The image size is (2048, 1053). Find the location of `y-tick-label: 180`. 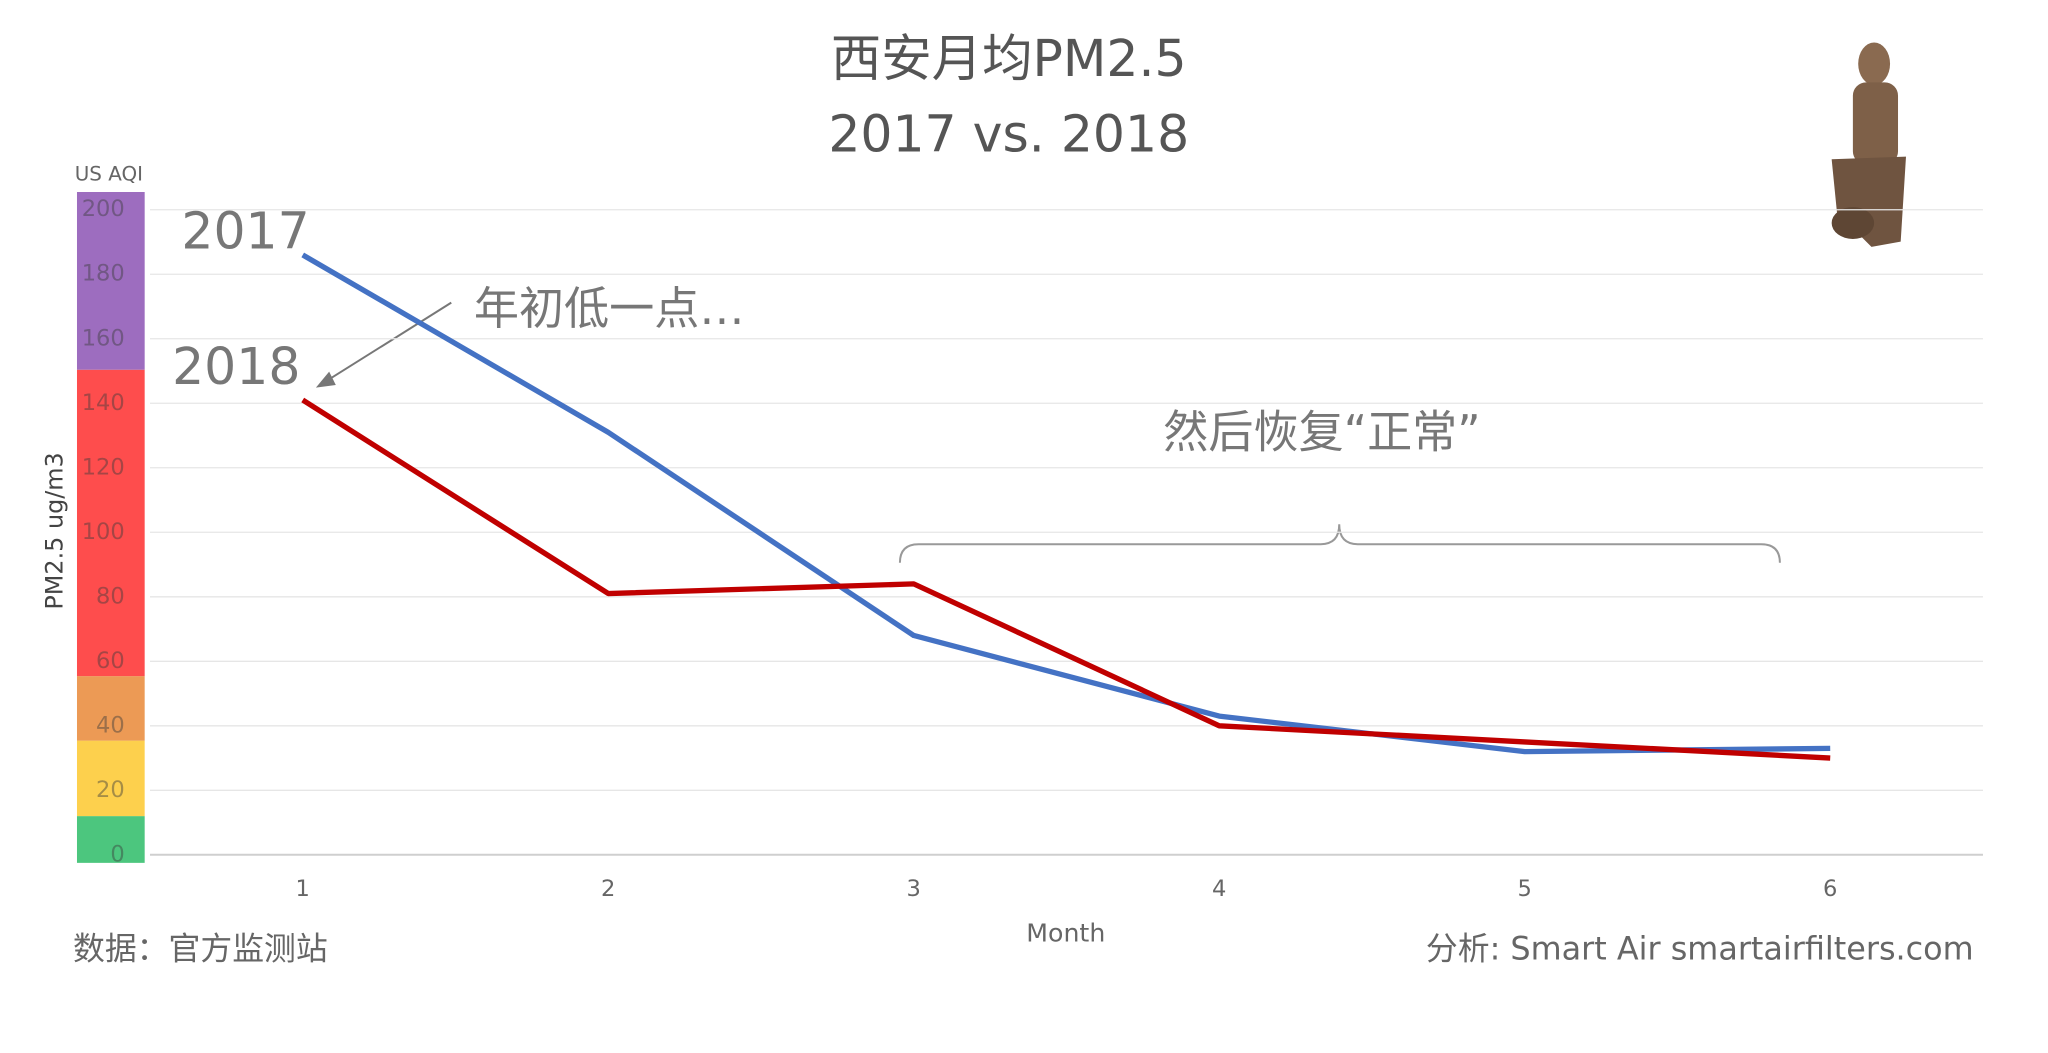

y-tick-label: 180 is located at coordinates (103, 274).